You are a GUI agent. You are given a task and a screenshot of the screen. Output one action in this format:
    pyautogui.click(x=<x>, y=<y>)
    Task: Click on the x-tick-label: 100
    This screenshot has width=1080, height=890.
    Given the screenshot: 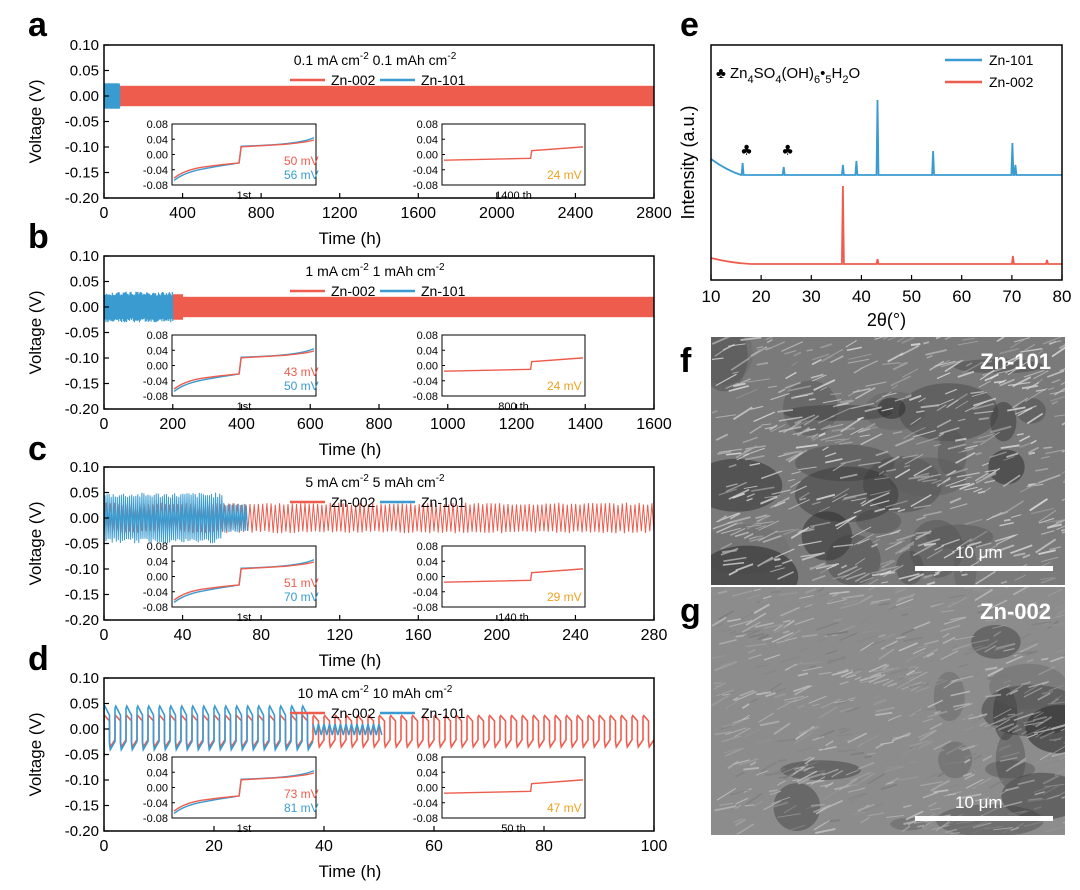 What is the action you would take?
    pyautogui.click(x=654, y=846)
    